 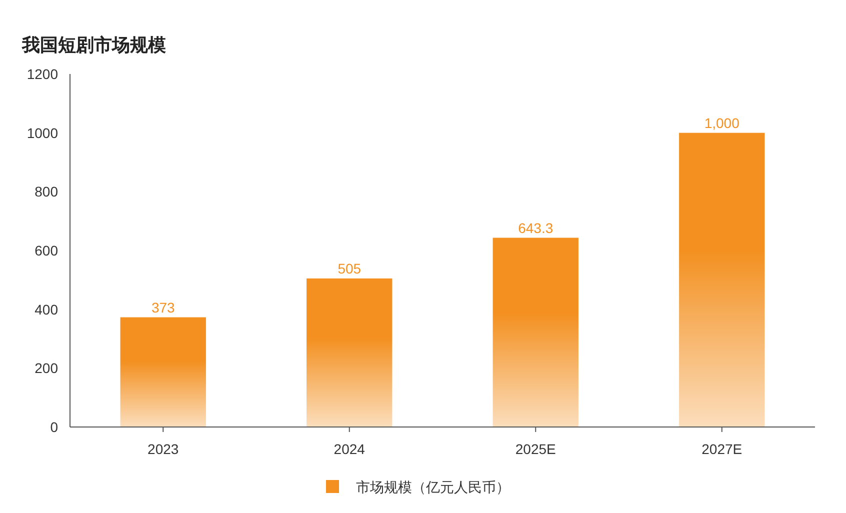 What do you see at coordinates (46, 250) in the screenshot?
I see `y-tick-label: 600` at bounding box center [46, 250].